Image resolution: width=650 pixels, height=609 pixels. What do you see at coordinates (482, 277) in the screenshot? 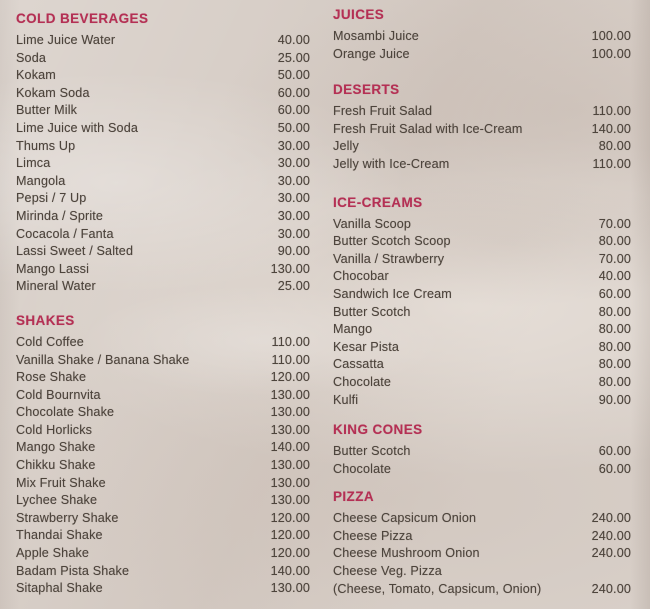
I see `menu-item: Chocobar 40.00` at bounding box center [482, 277].